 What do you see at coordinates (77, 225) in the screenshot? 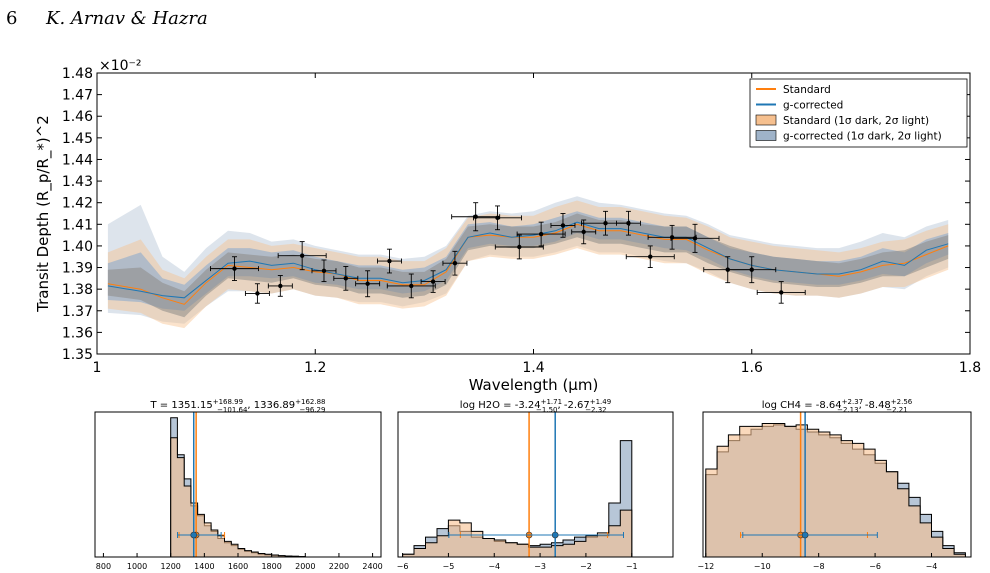
I see `ytick-label: 1.41` at bounding box center [77, 225].